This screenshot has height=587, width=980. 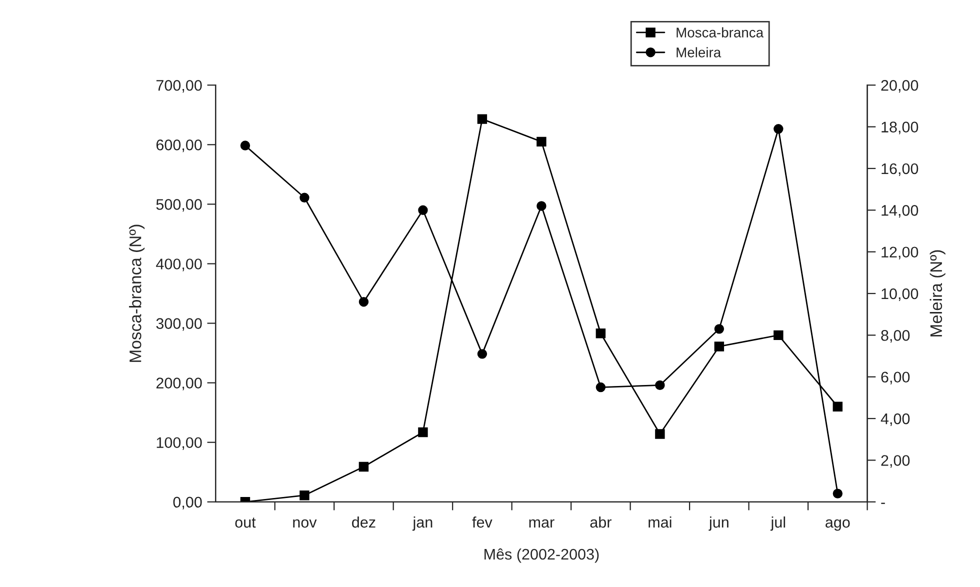 What do you see at coordinates (838, 525) in the screenshot?
I see `x-tick-label: ago` at bounding box center [838, 525].